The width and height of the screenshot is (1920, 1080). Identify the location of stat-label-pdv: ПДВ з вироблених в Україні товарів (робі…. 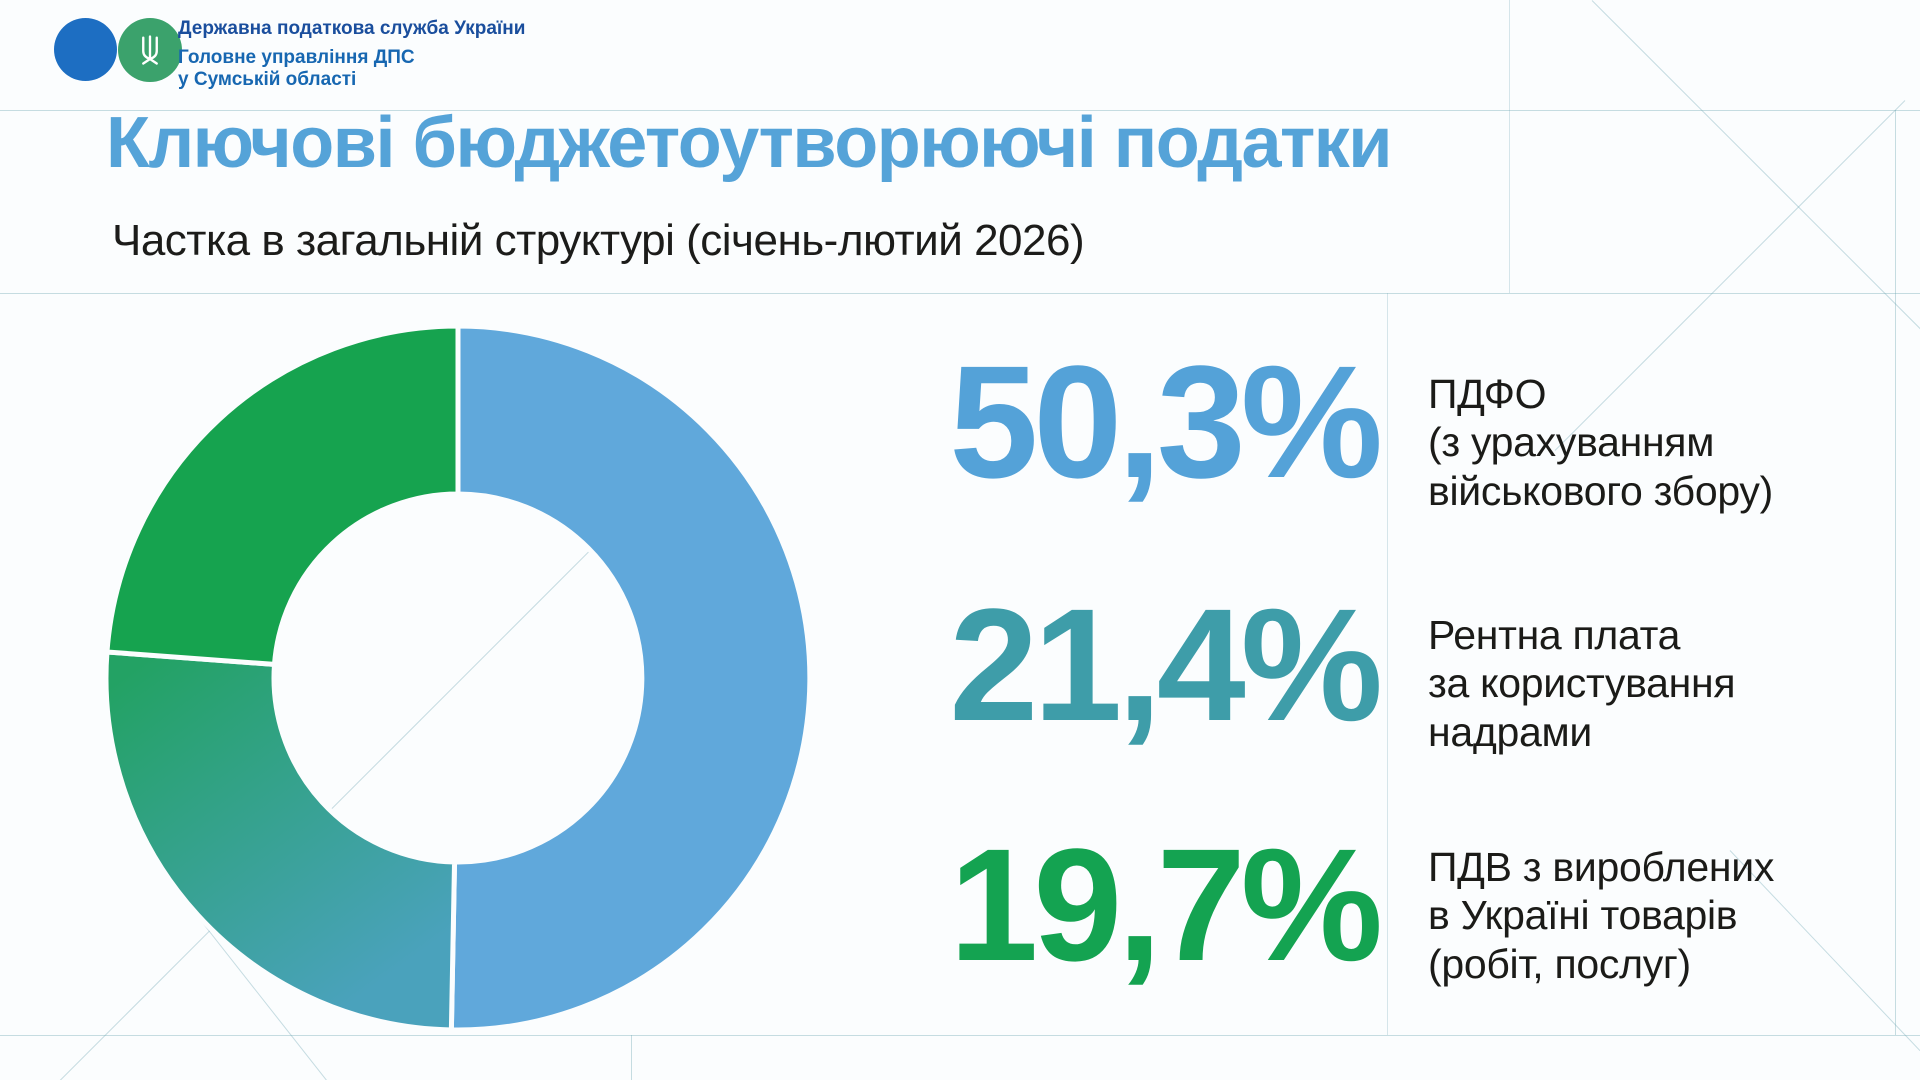
(1601, 915).